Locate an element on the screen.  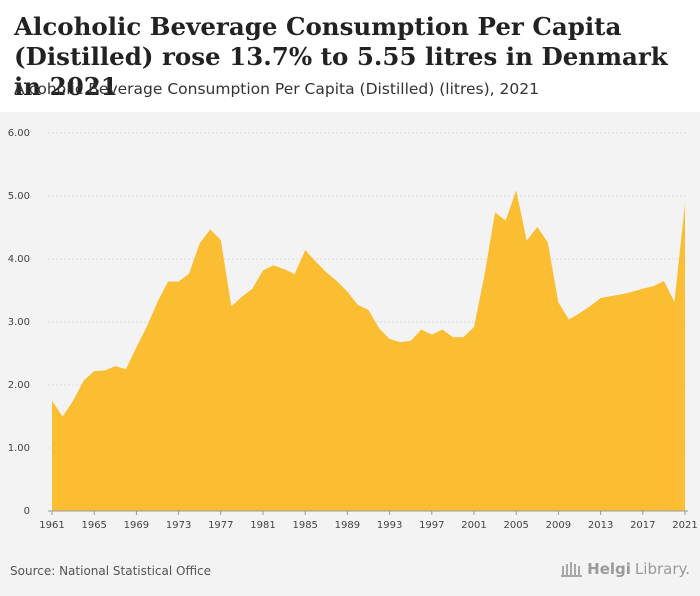
y-tick-label: 3.00 is located at coordinates (19, 322).